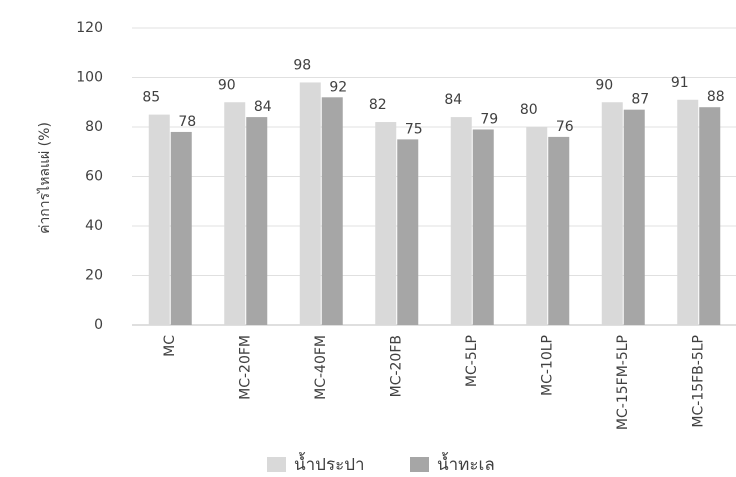  What do you see at coordinates (89, 28) in the screenshot?
I see `y-tick-label: 120` at bounding box center [89, 28].